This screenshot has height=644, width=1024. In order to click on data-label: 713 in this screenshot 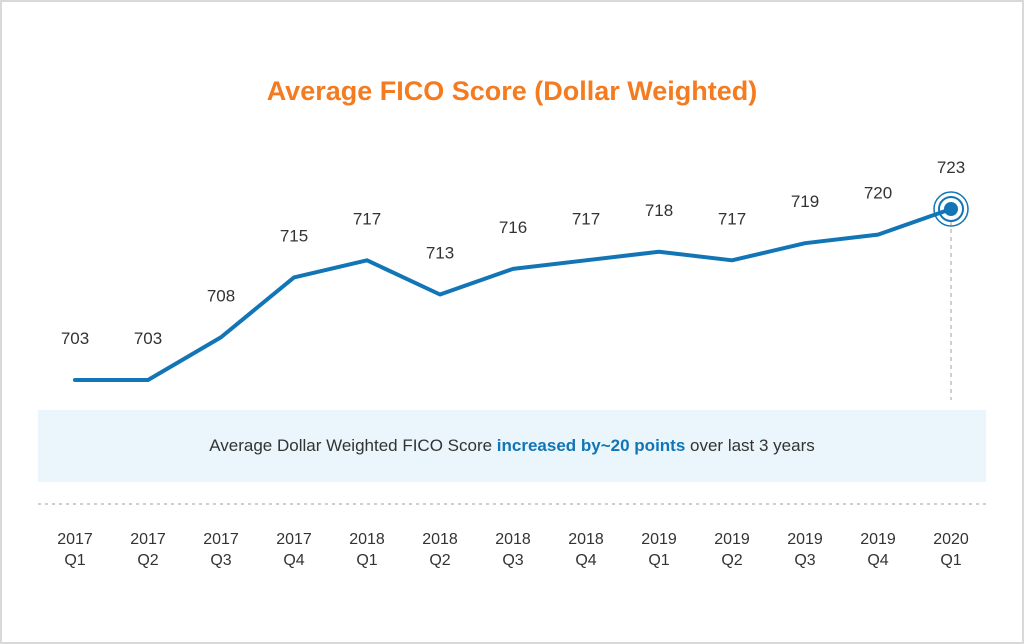, I will do `click(440, 253)`.